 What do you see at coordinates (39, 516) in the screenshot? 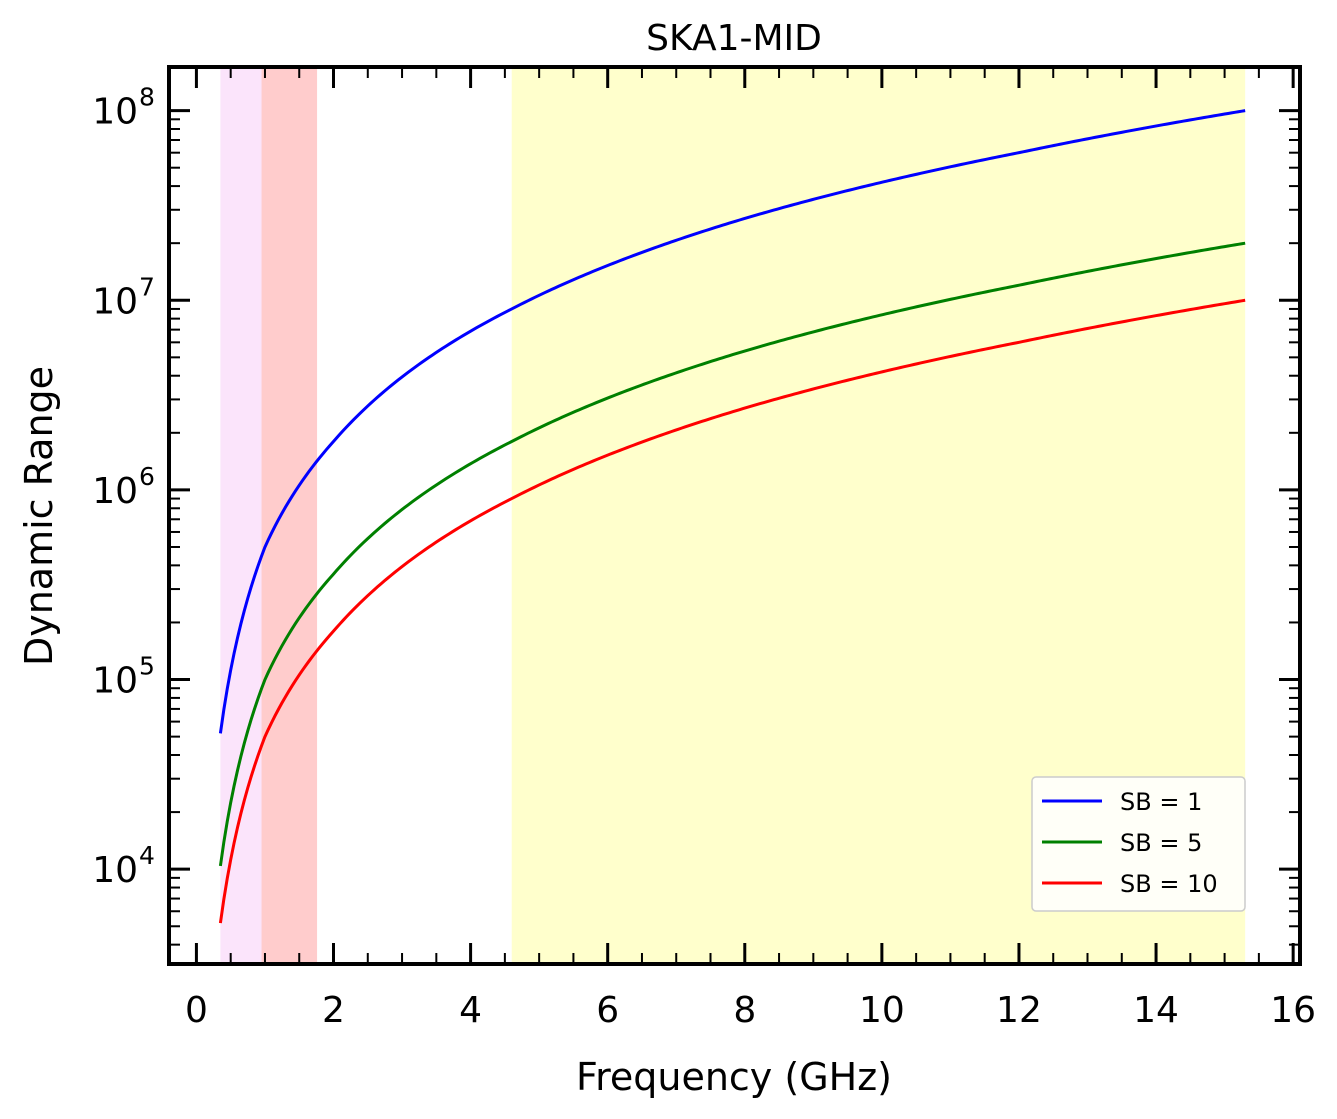
I see `y-axis-label: Dynamic Range` at bounding box center [39, 516].